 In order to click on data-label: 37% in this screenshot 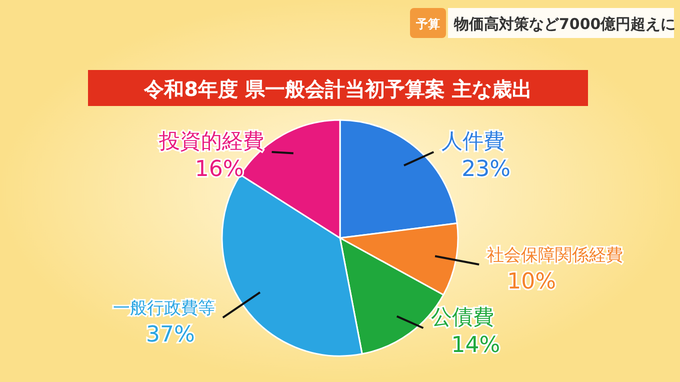, I will do `click(170, 335)`.